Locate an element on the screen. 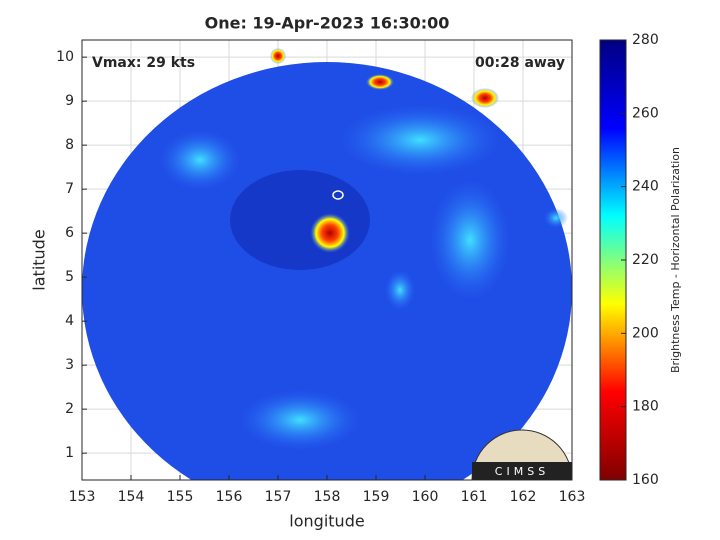 The height and width of the screenshot is (540, 720). colorbar-tick-label: 280 is located at coordinates (645, 40).